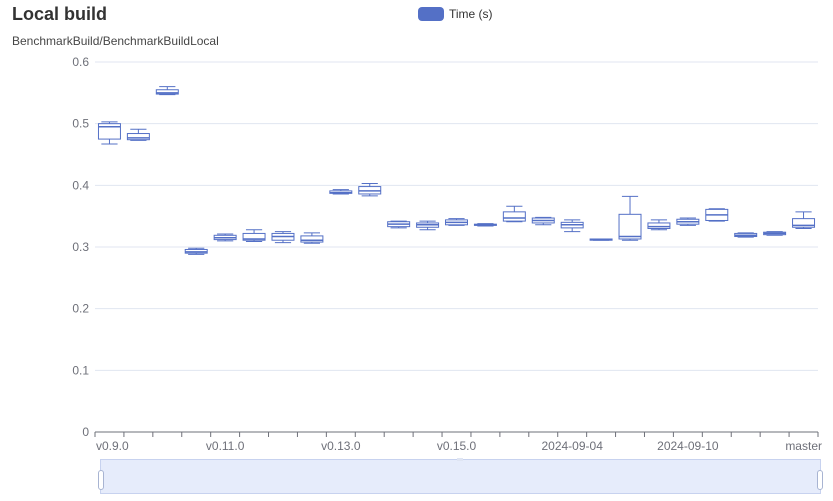 Image resolution: width=833 pixels, height=501 pixels. Describe the element at coordinates (803, 446) in the screenshot. I see `x-tick-label: master` at that location.